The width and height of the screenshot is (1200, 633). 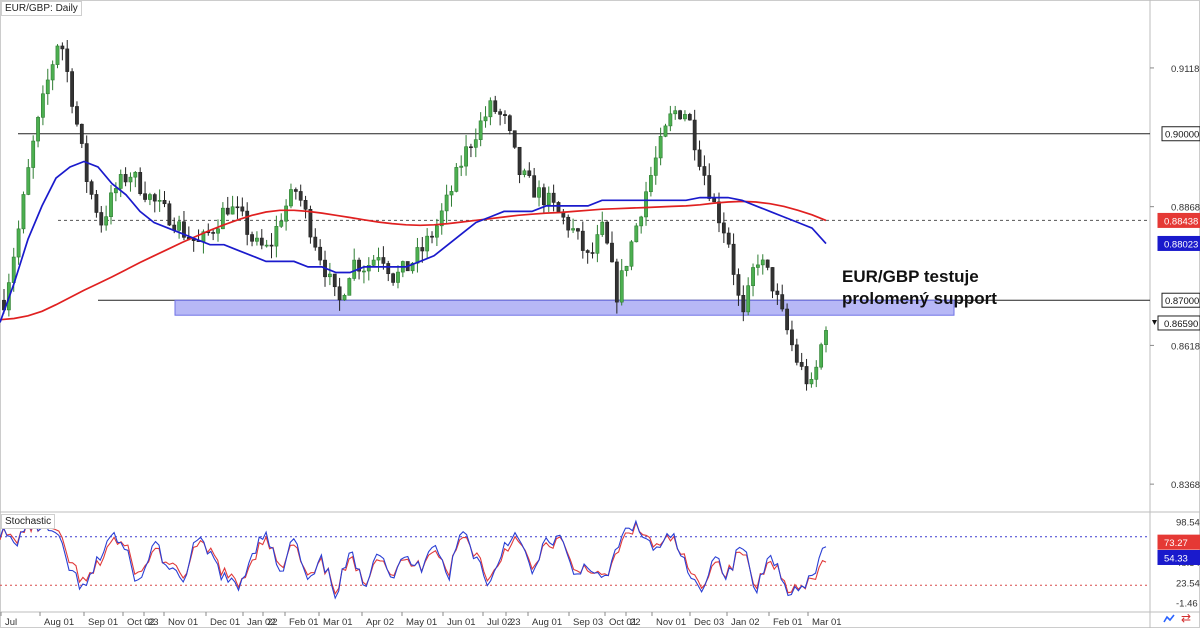 I want to click on stochastic-badge-box, so click(x=1178, y=542).